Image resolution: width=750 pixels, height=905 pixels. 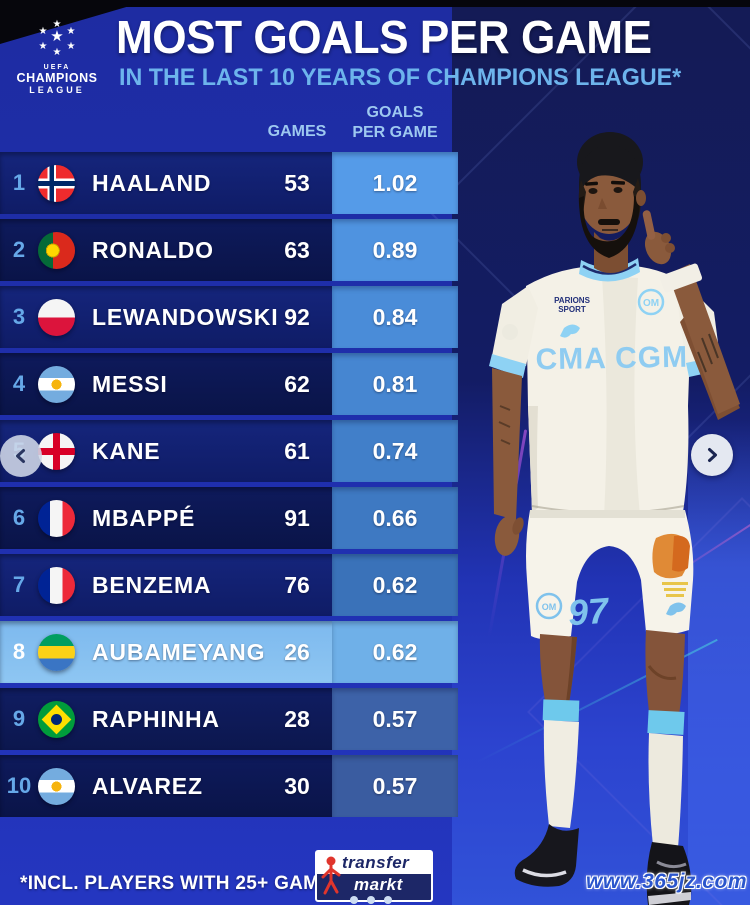 I want to click on rank: 2, so click(x=19, y=249).